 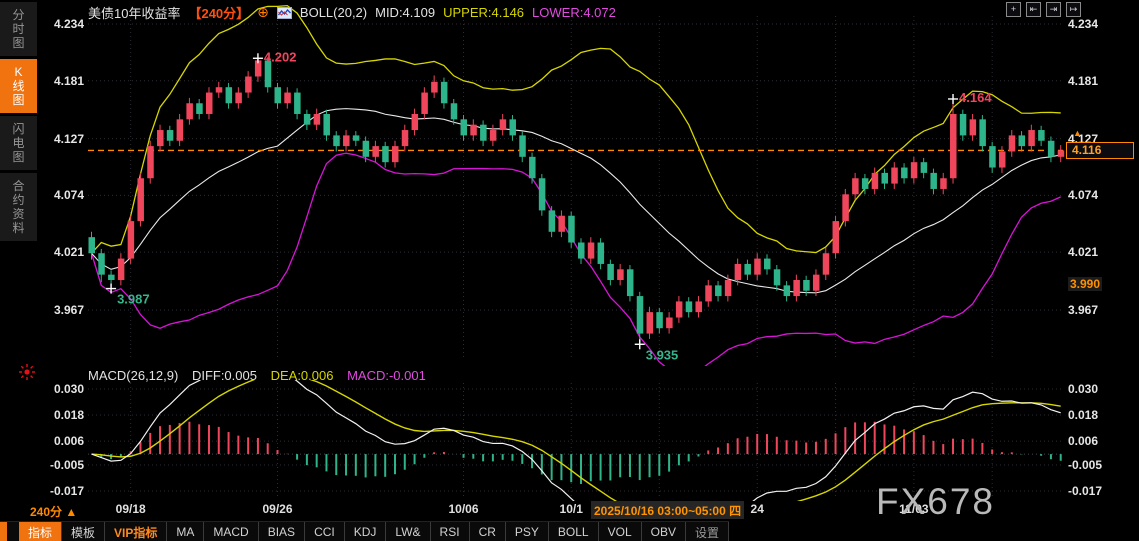 I want to click on chart-style-icon, so click(x=284, y=12).